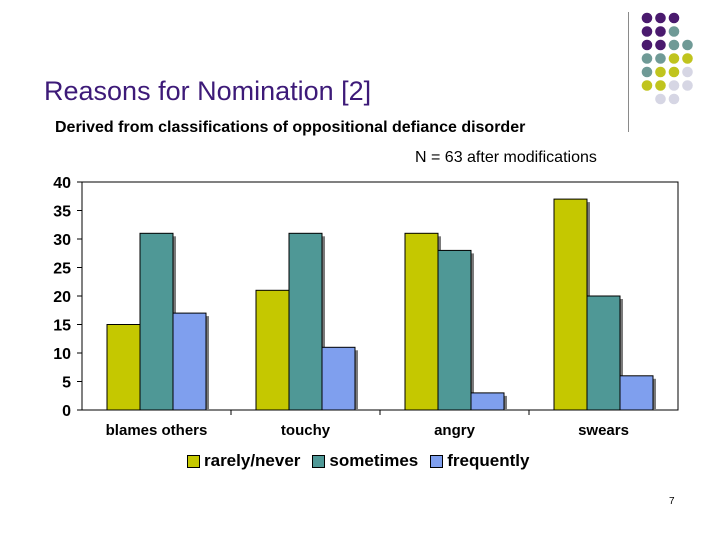 This screenshot has height=540, width=720. I want to click on y-tick-label: 0, so click(66, 411).